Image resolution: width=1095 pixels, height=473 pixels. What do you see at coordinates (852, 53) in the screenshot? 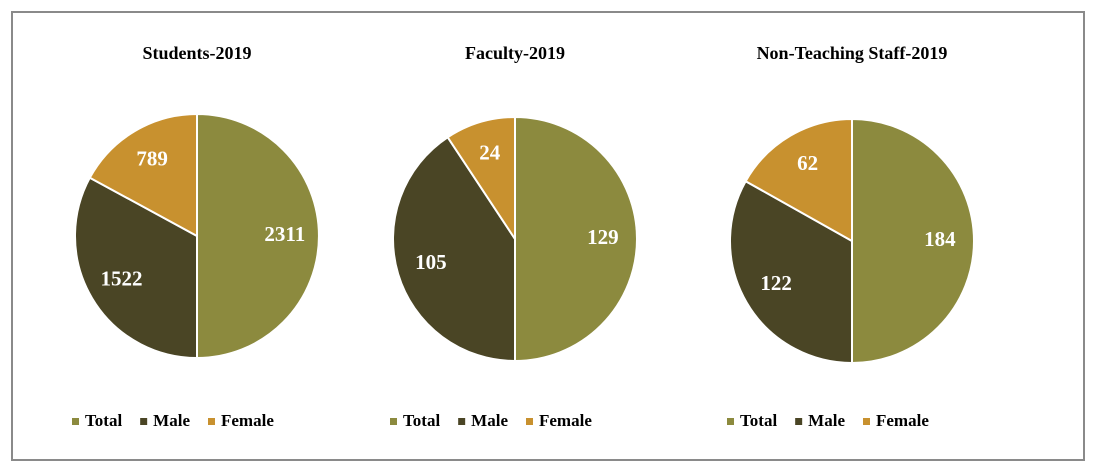
I see `chart-title: Non-Teaching Staff-2019` at bounding box center [852, 53].